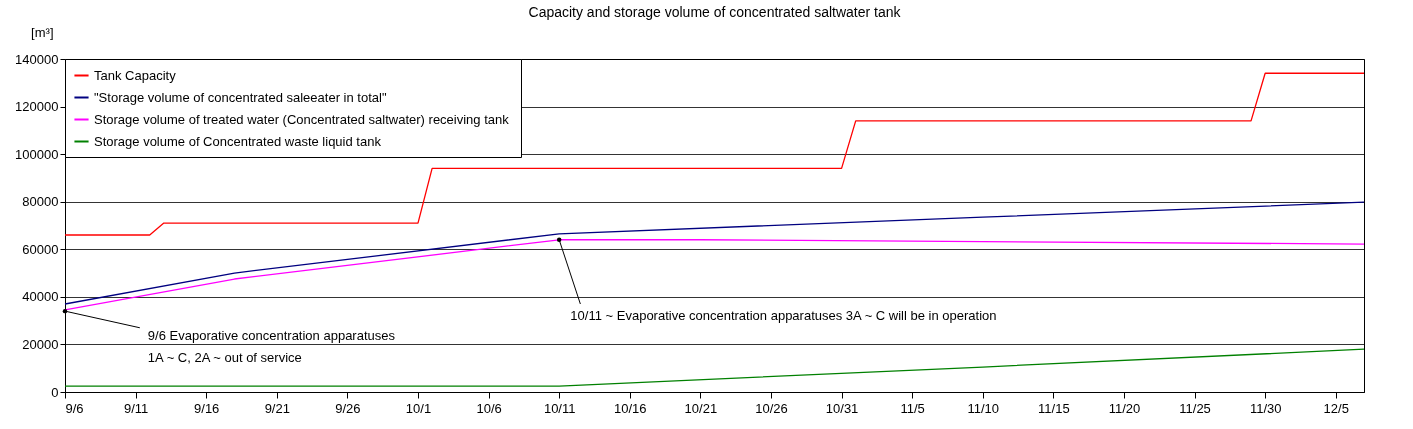  What do you see at coordinates (983, 408) in the screenshot?
I see `x-tick-label: 11/10` at bounding box center [983, 408].